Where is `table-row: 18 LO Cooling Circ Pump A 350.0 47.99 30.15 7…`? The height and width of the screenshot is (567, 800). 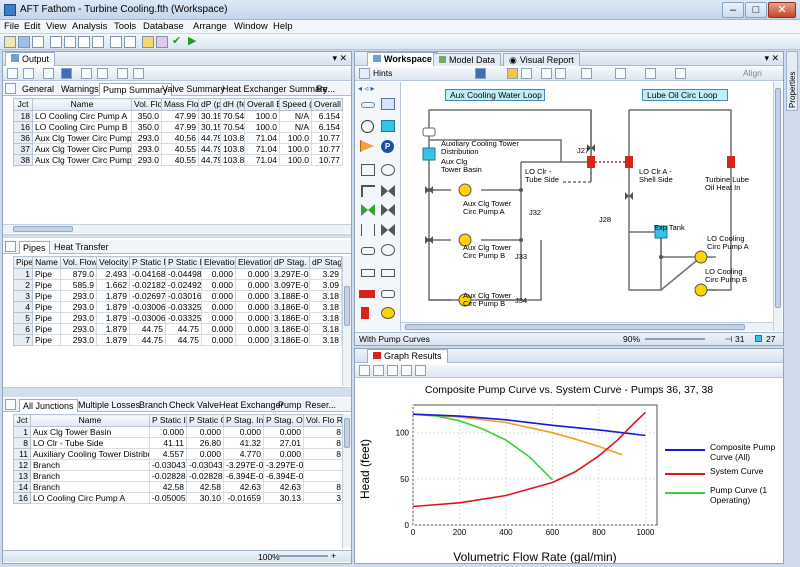
table-row: 18 LO Cooling Circ Pump A 350.0 47.99 30.15 7… is located at coordinates (178, 116).